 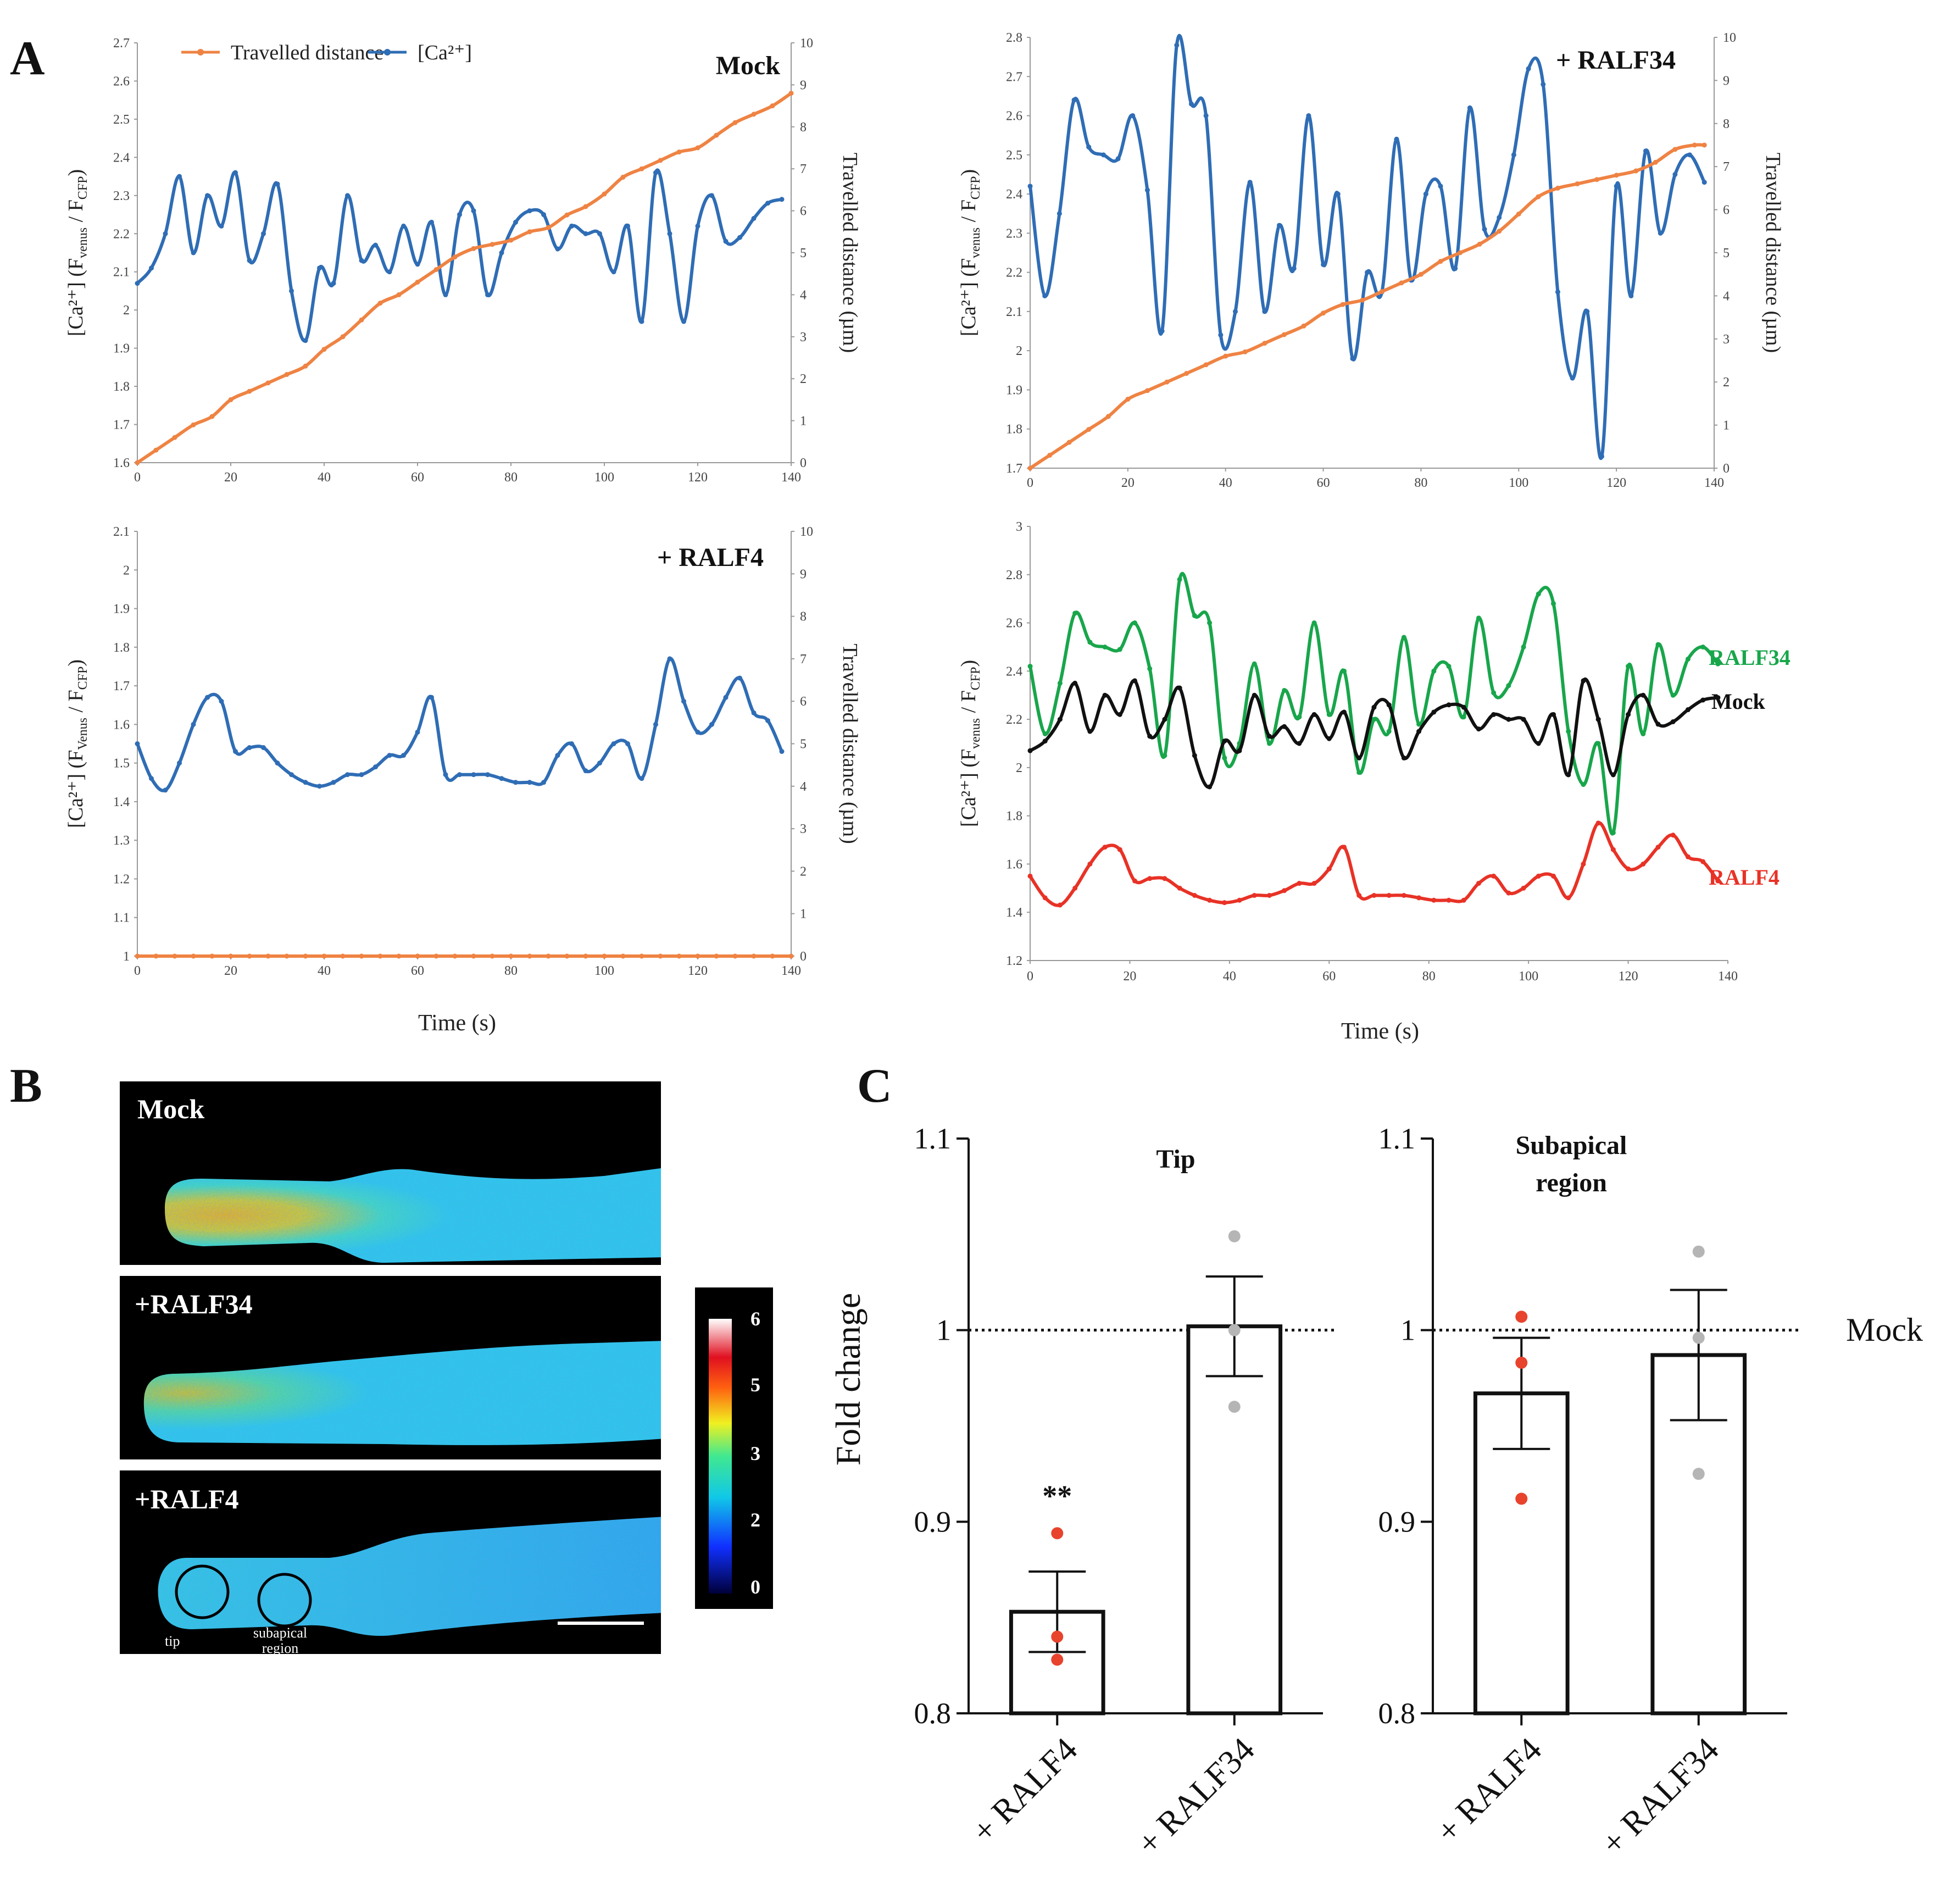 What do you see at coordinates (1014, 273) in the screenshot?
I see `y-tick-label: 2.2` at bounding box center [1014, 273].